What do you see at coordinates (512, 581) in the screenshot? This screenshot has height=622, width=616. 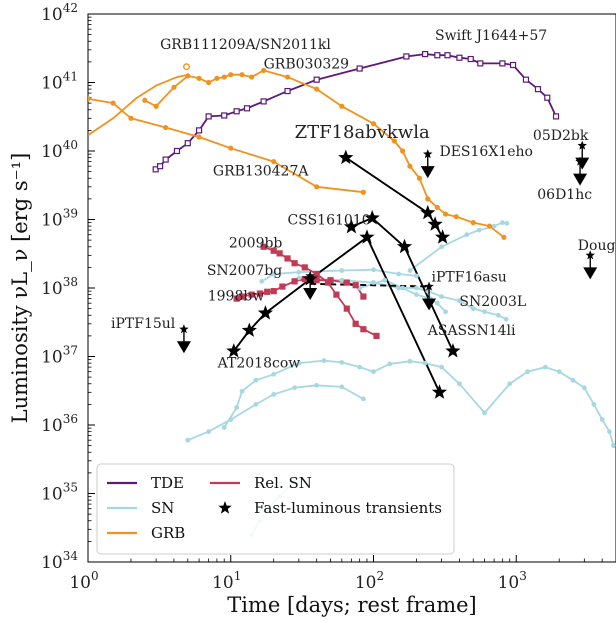 I see `x-tick-label: 10³` at bounding box center [512, 581].